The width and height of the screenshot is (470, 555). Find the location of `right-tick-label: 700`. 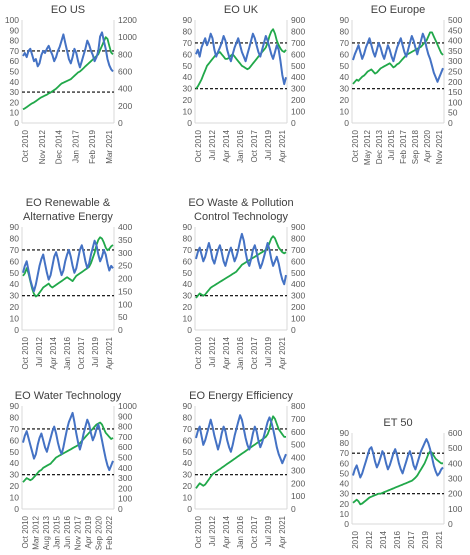

right-tick-label: 700 is located at coordinates (298, 419).